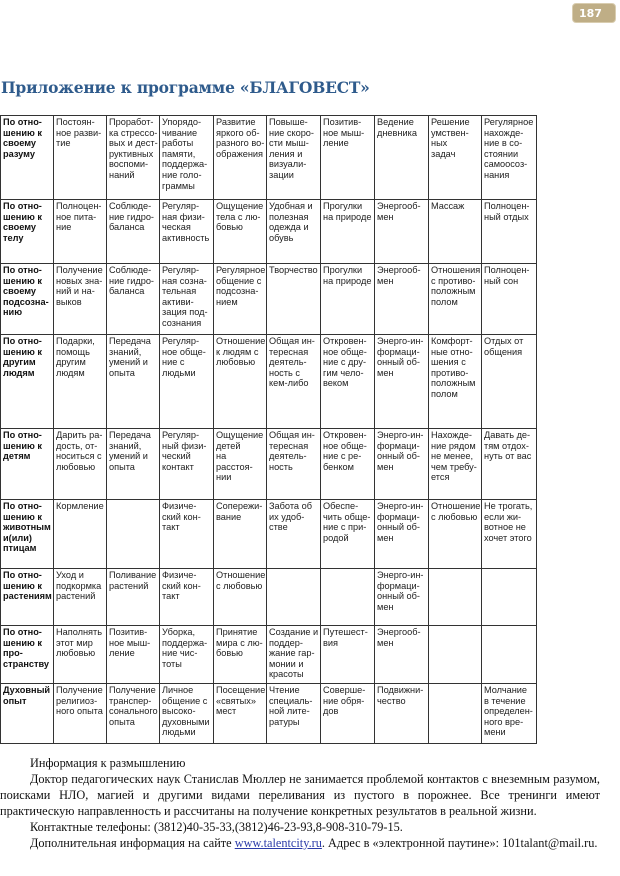  What do you see at coordinates (278, 843) in the screenshot?
I see `site-link: www.talentcity.ru` at bounding box center [278, 843].